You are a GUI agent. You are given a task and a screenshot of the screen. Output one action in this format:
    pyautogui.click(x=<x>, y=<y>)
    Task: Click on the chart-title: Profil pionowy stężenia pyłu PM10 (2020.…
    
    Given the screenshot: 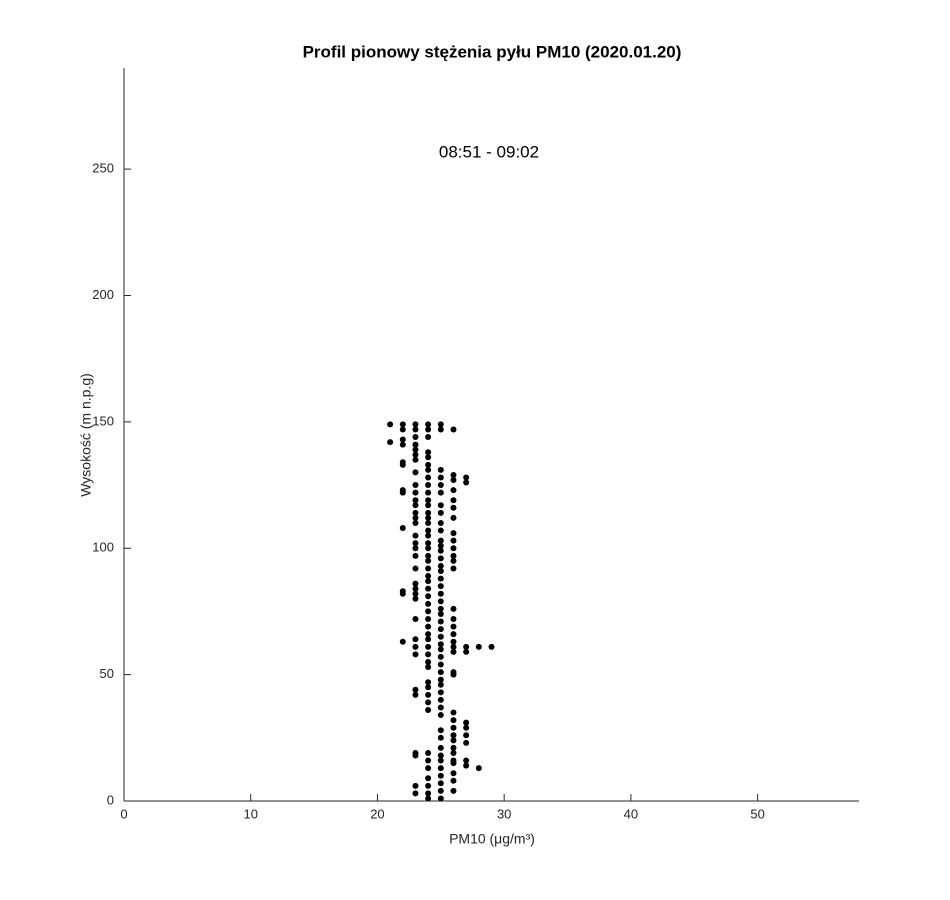 What is the action you would take?
    pyautogui.click(x=492, y=51)
    